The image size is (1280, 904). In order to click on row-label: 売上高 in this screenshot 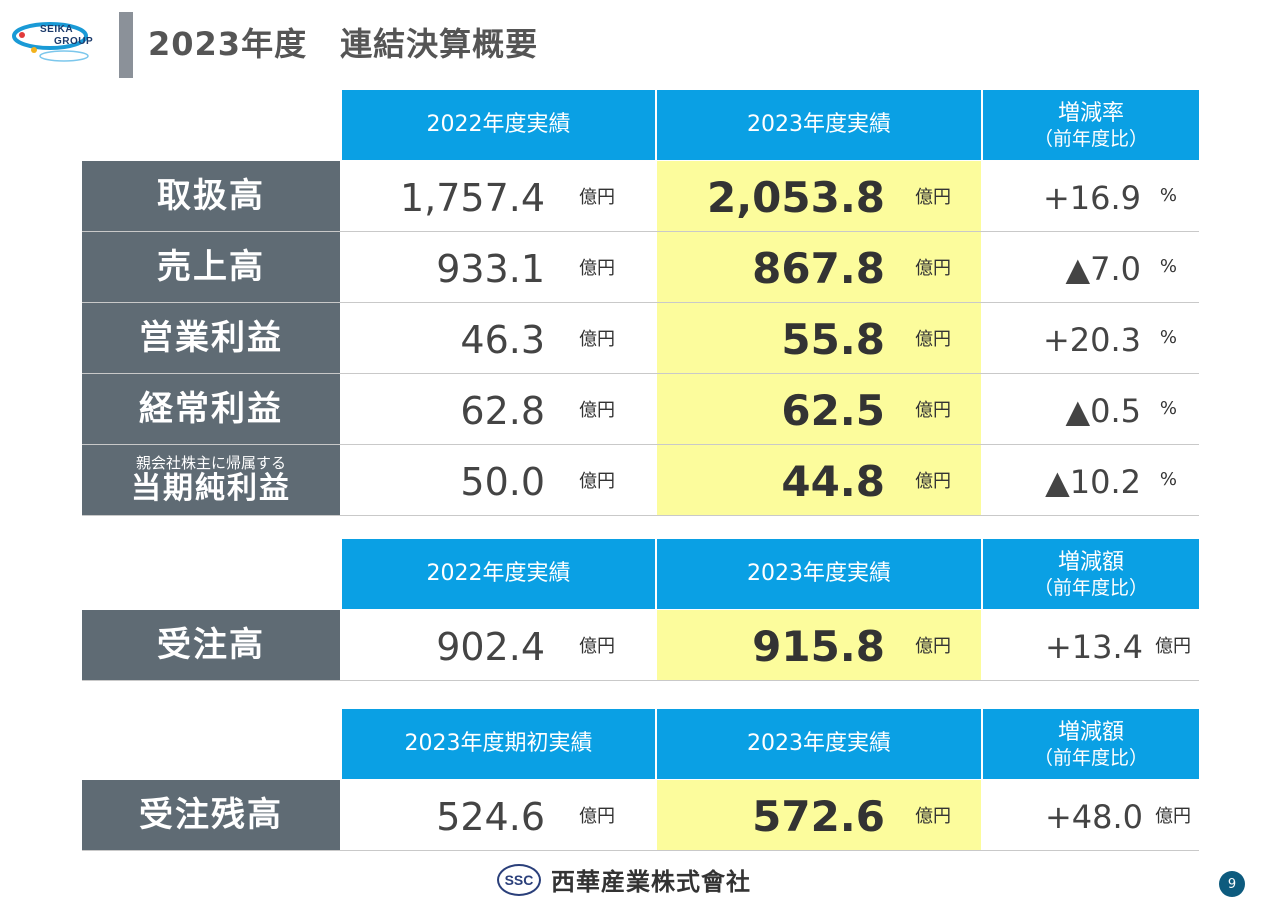, I will do `click(211, 267)`.